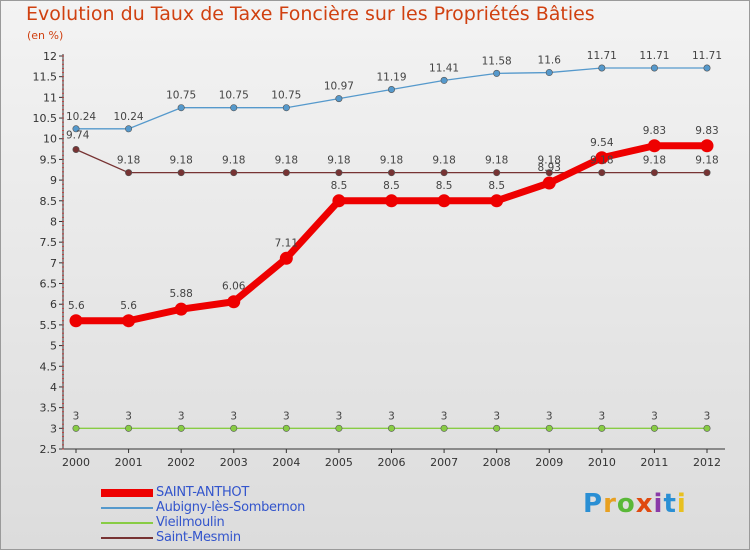 The image size is (750, 550). What do you see at coordinates (654, 131) in the screenshot?
I see `data-label: 9.83` at bounding box center [654, 131].